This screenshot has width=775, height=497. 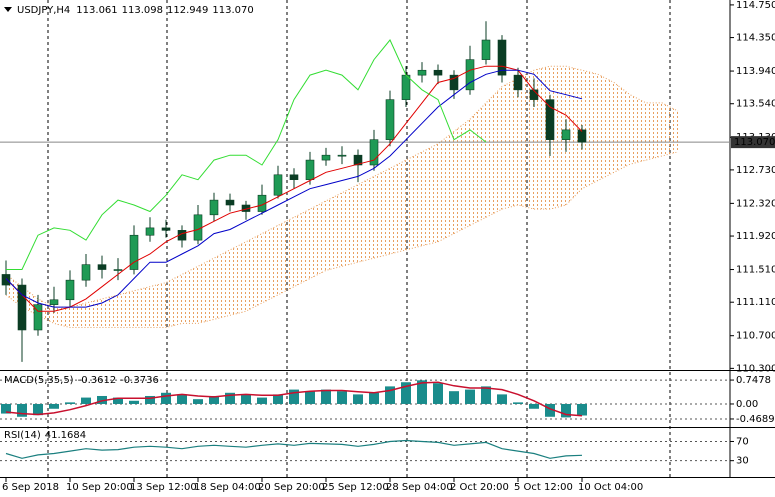 I want to click on x-tick-label: 10 Oct 04:00, so click(x=610, y=487).